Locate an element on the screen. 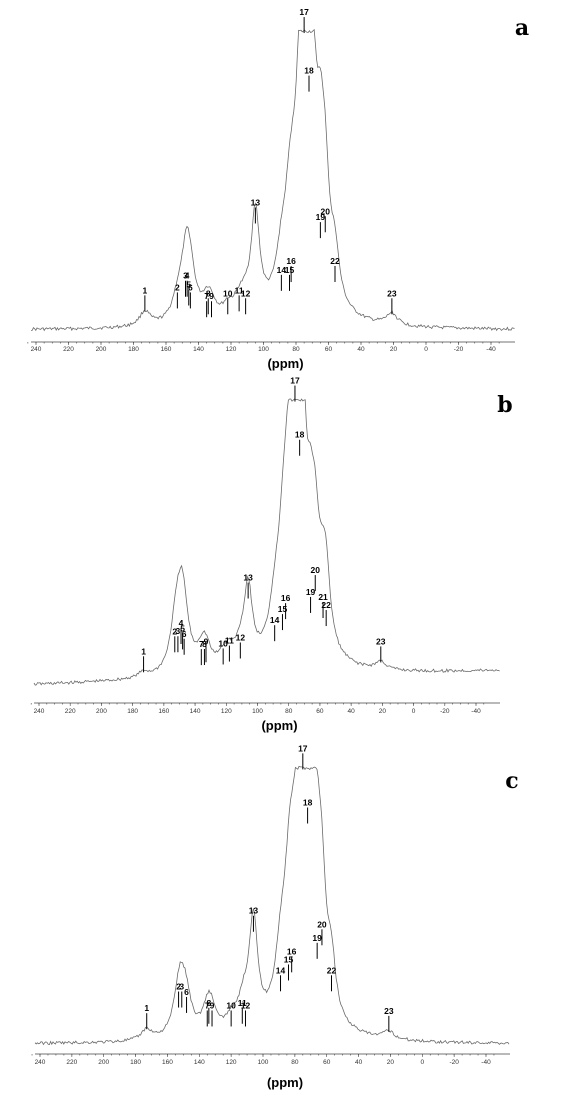 This screenshot has height=1099, width=564. x-tick-label: 20 is located at coordinates (391, 1062).